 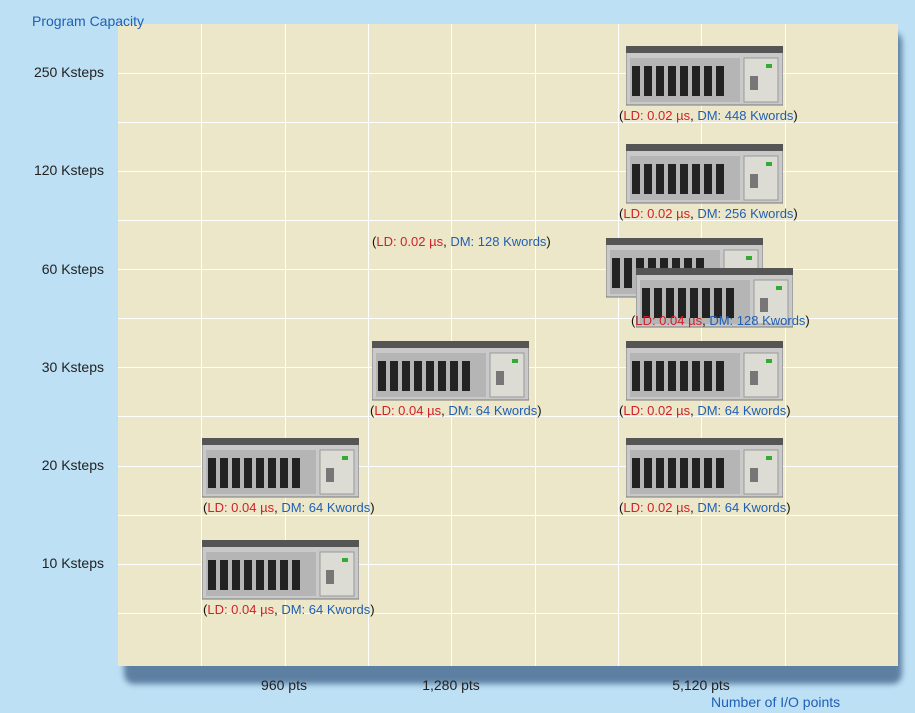 I want to click on spec-label: (LD: 0.02 µs, DM: 448 Kwords), so click(x=708, y=115).